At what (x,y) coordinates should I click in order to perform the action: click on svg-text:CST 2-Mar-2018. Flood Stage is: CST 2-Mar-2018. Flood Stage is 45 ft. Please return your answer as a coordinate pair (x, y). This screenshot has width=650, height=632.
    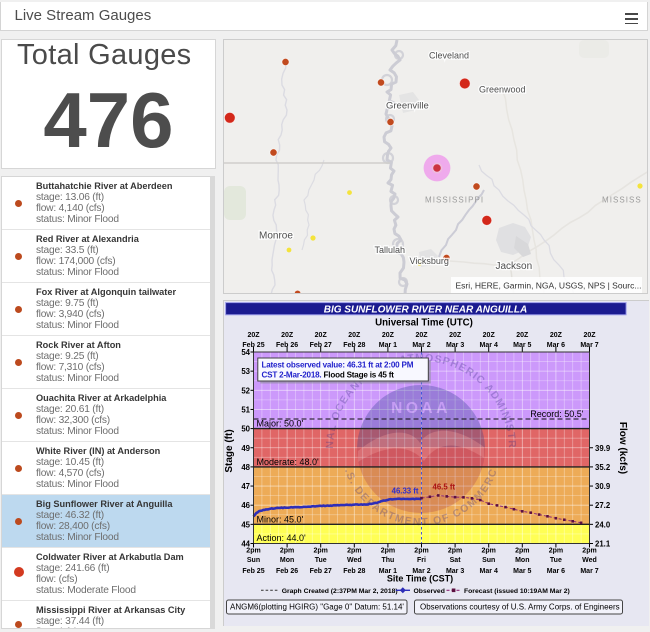
    Looking at the image, I should click on (328, 375).